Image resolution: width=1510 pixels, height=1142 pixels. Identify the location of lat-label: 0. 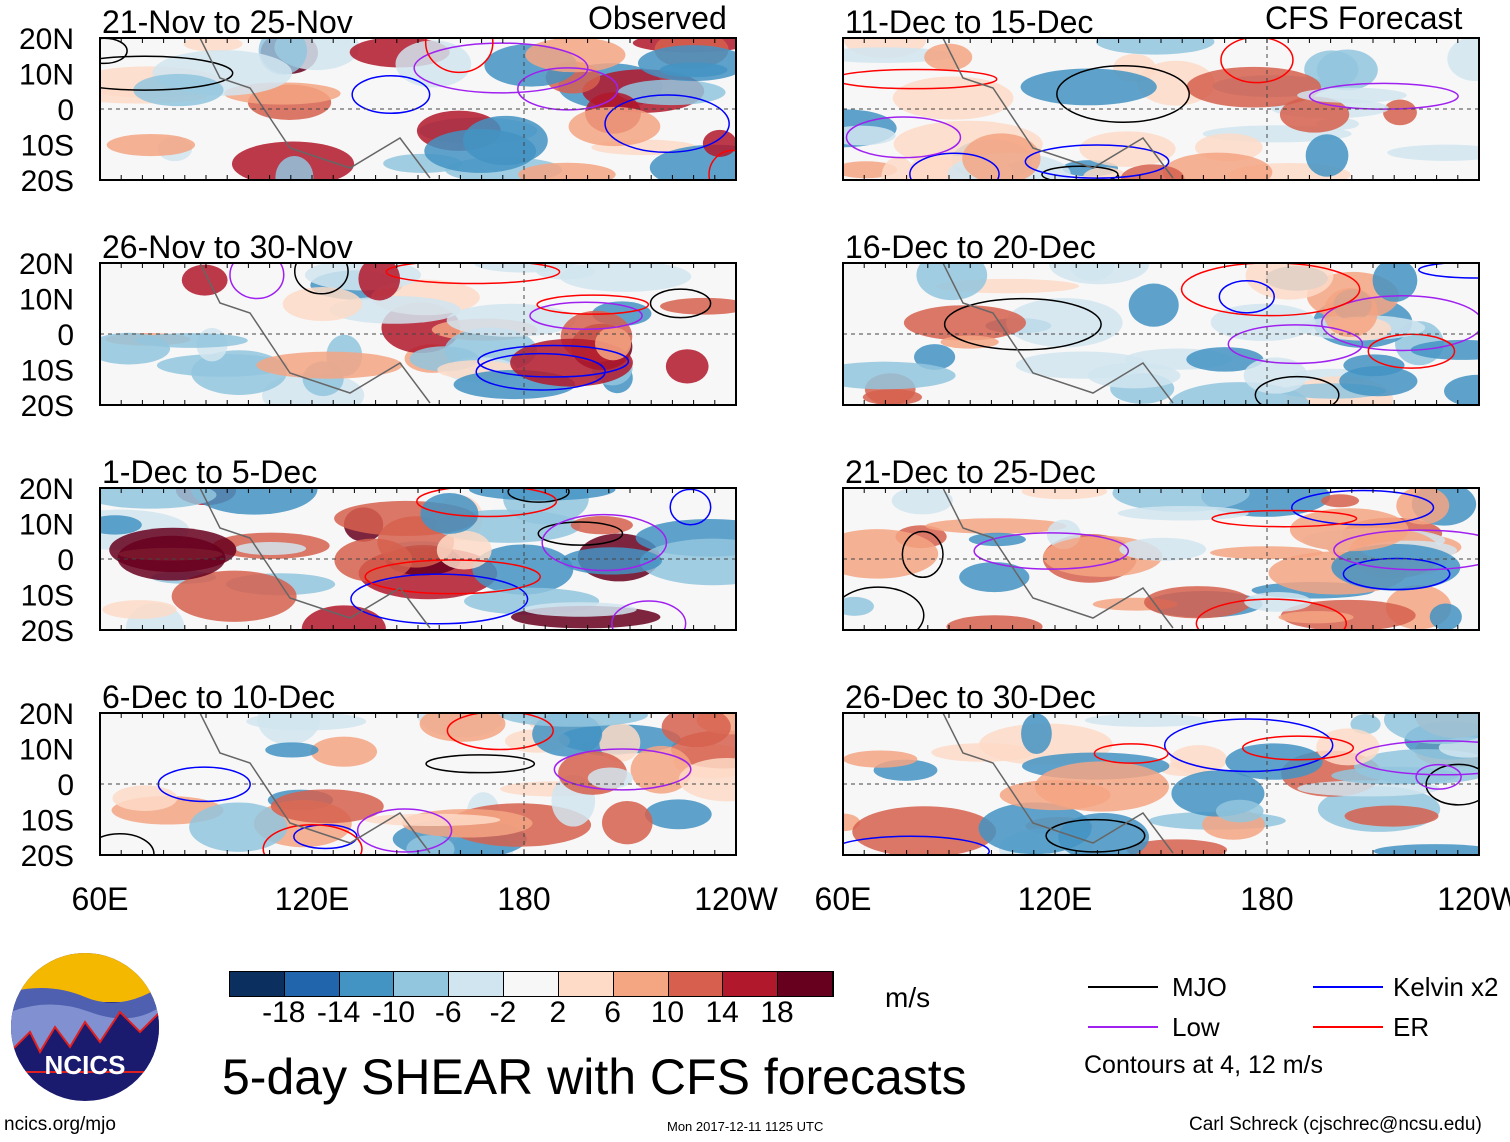
(65, 560).